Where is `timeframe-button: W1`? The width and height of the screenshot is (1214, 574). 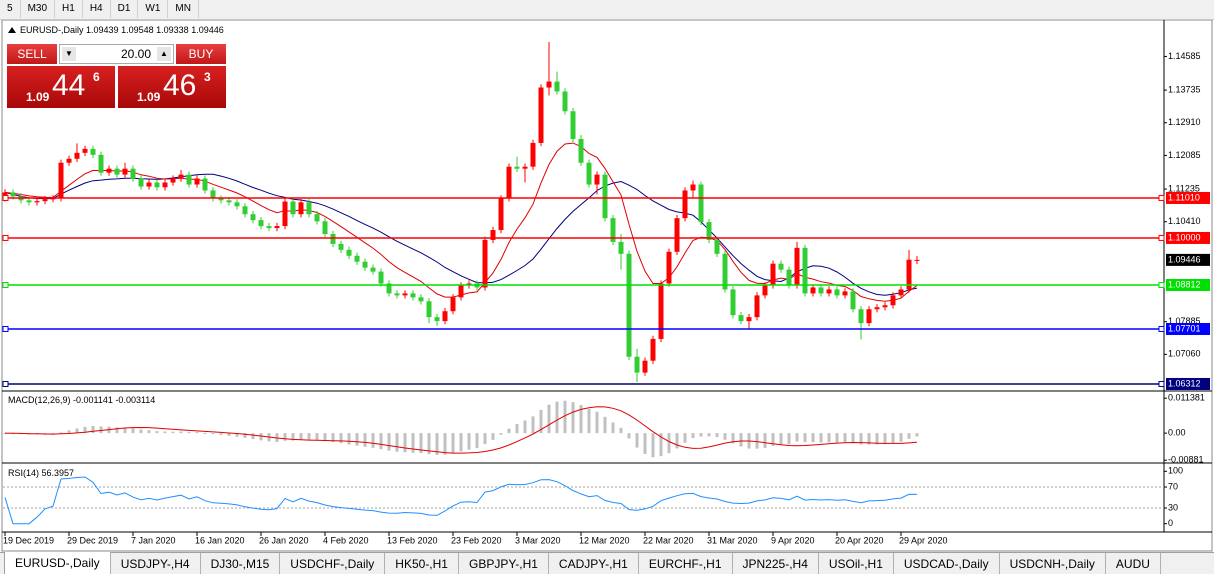
timeframe-button: W1 is located at coordinates (153, 9).